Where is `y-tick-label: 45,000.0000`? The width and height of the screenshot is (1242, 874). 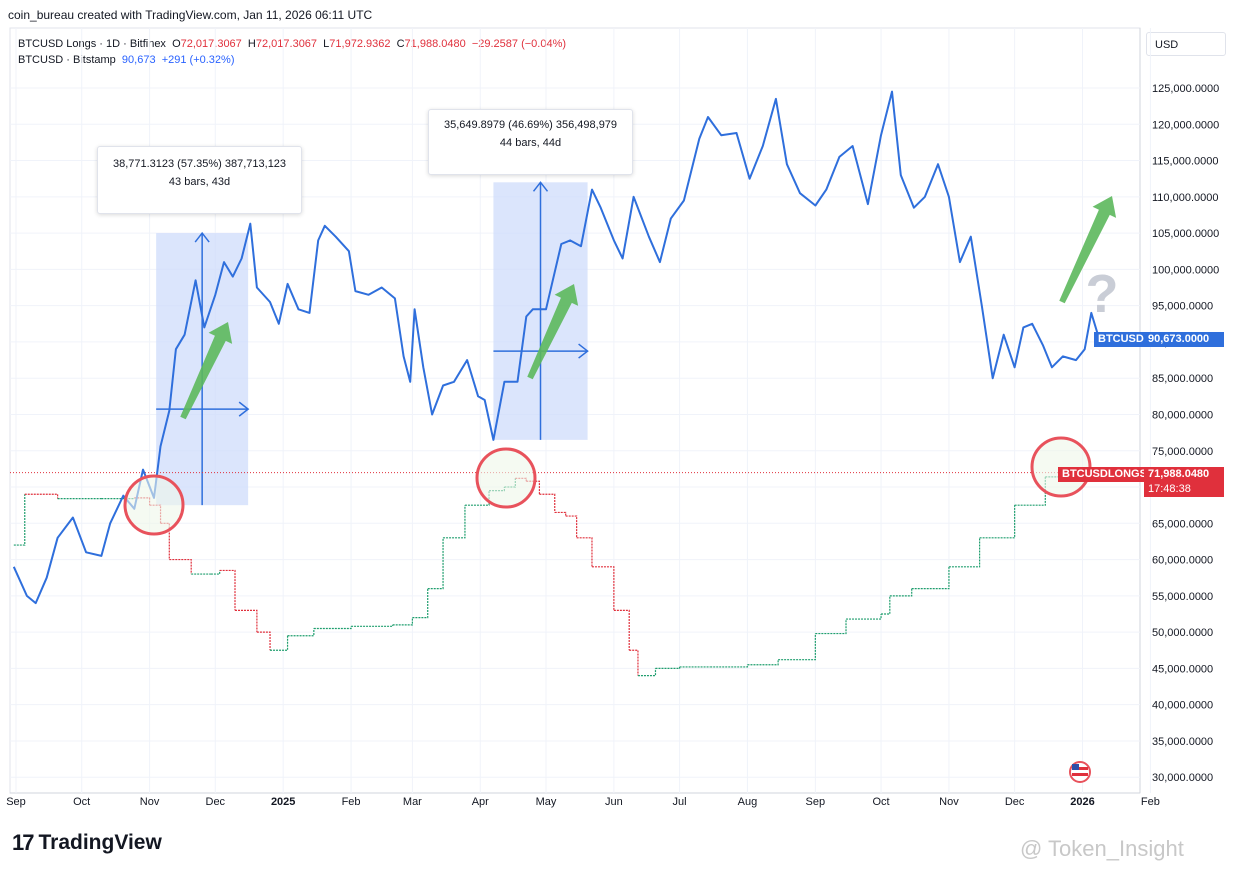
y-tick-label: 45,000.0000 is located at coordinates (1182, 669).